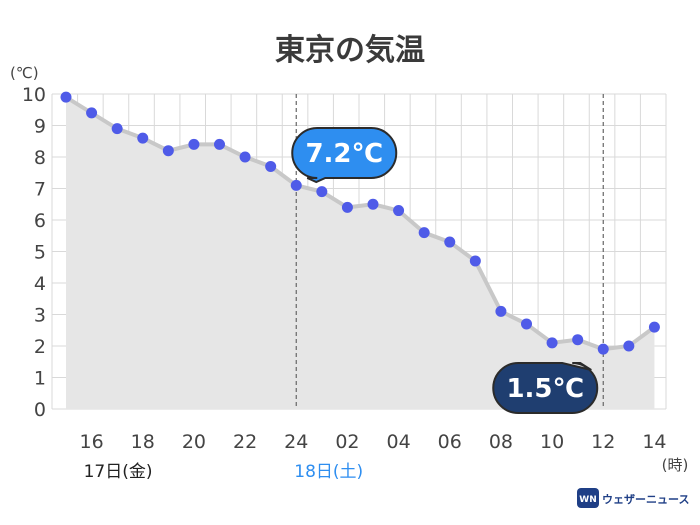 This screenshot has height=525, width=700. Describe the element at coordinates (40, 410) in the screenshot. I see `y-tick-label: 0` at that location.